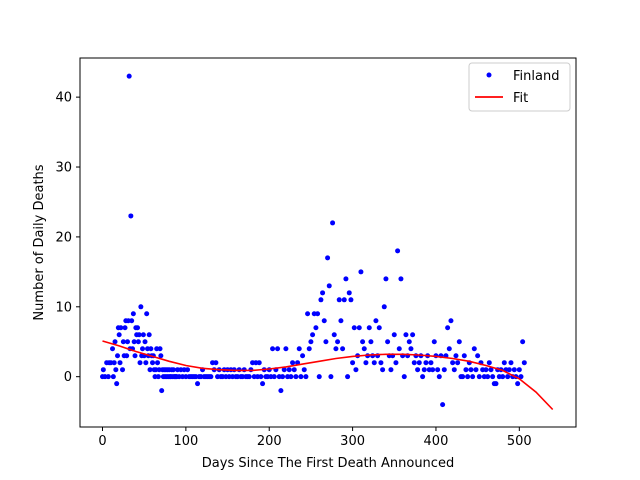 This screenshot has width=640, height=480. What do you see at coordinates (352, 441) in the screenshot?
I see `x-tick-label: 300` at bounding box center [352, 441].